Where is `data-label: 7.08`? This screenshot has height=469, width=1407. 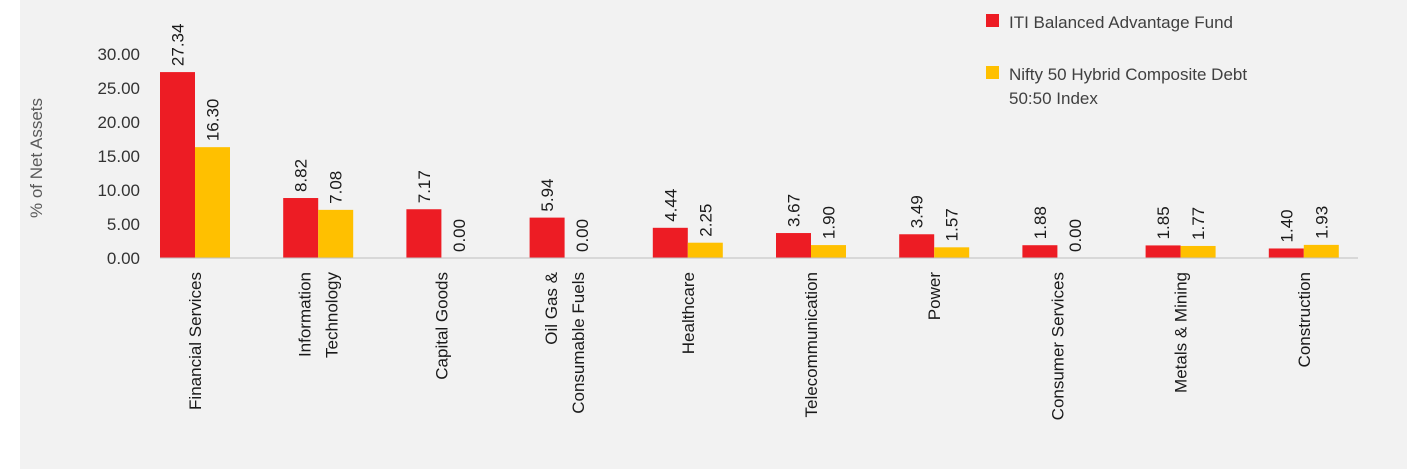 data-label: 7.08 is located at coordinates (336, 187).